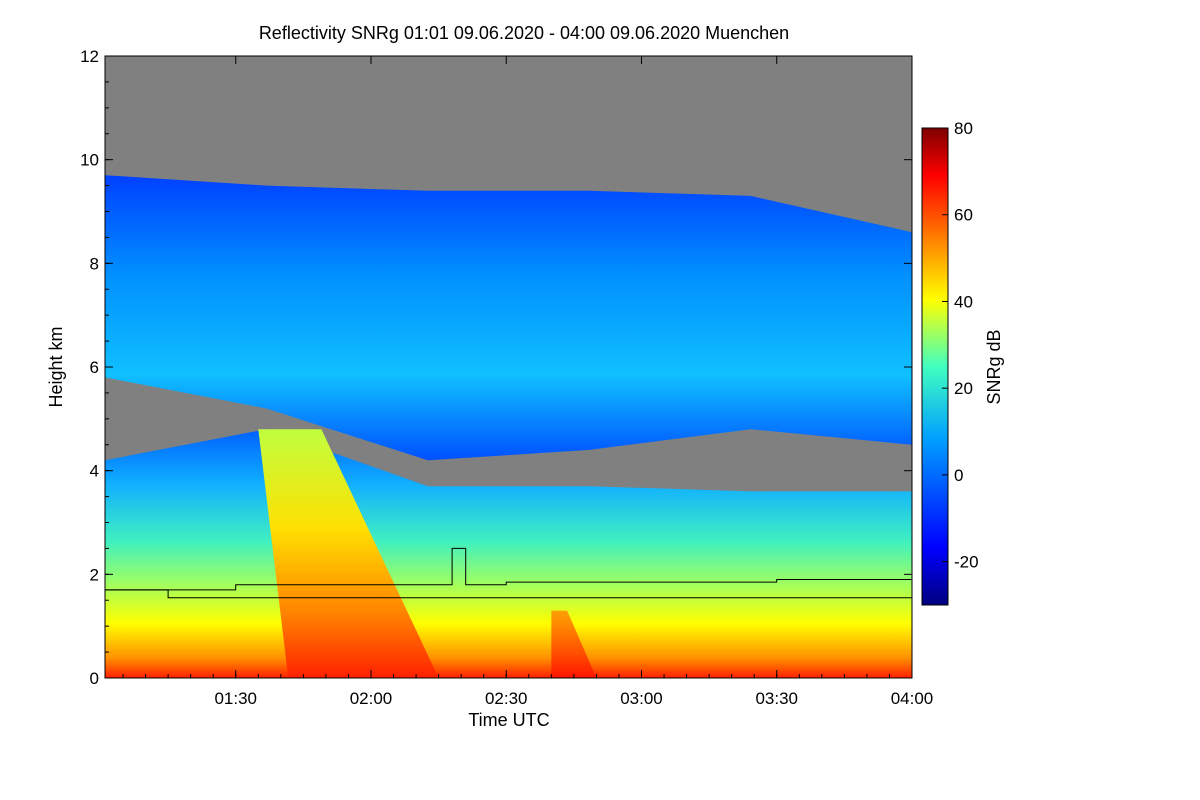 This screenshot has height=800, width=1200. Describe the element at coordinates (641, 698) in the screenshot. I see `x-tick-label: 03:00` at that location.